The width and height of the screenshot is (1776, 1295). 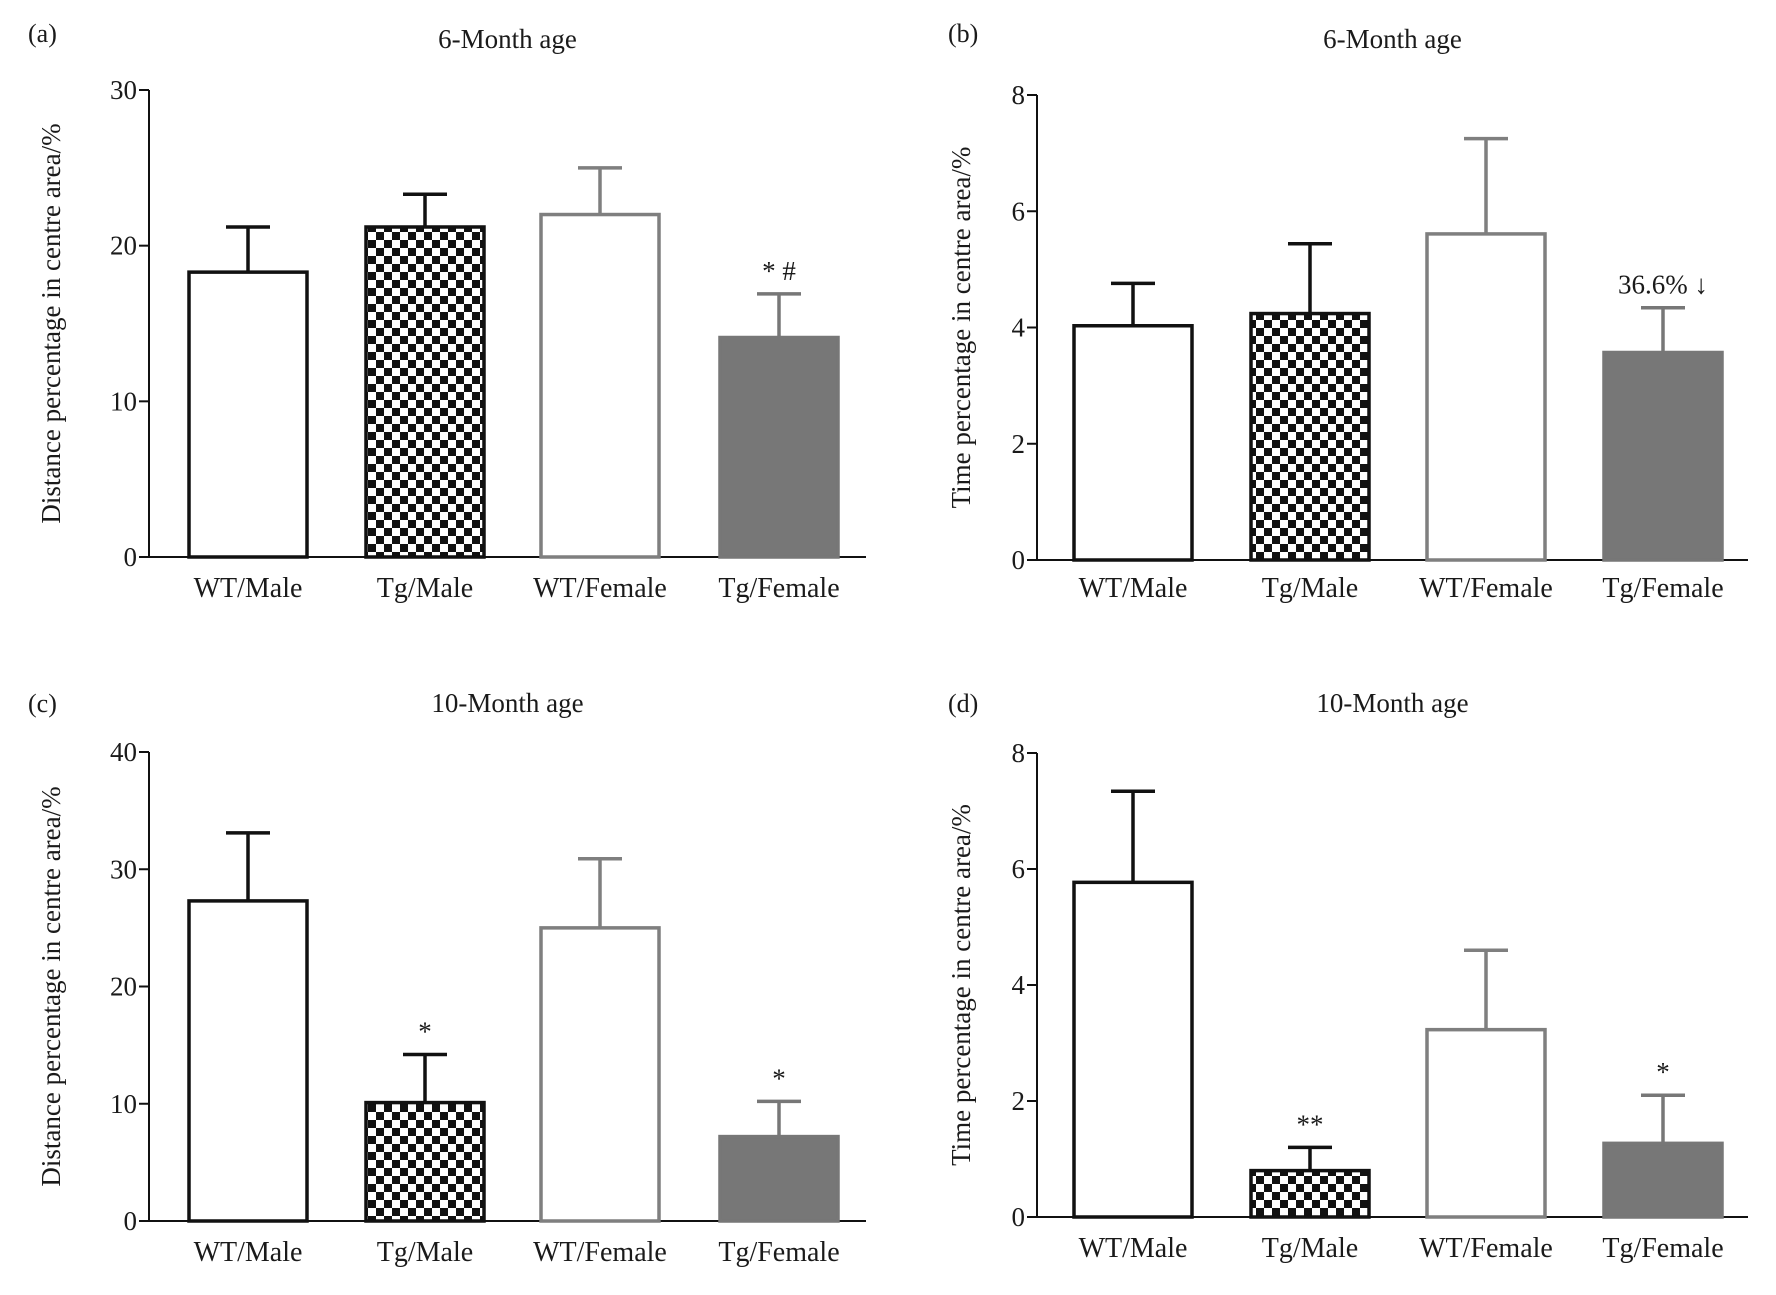 I want to click on panel-label: (a), so click(x=42, y=33).